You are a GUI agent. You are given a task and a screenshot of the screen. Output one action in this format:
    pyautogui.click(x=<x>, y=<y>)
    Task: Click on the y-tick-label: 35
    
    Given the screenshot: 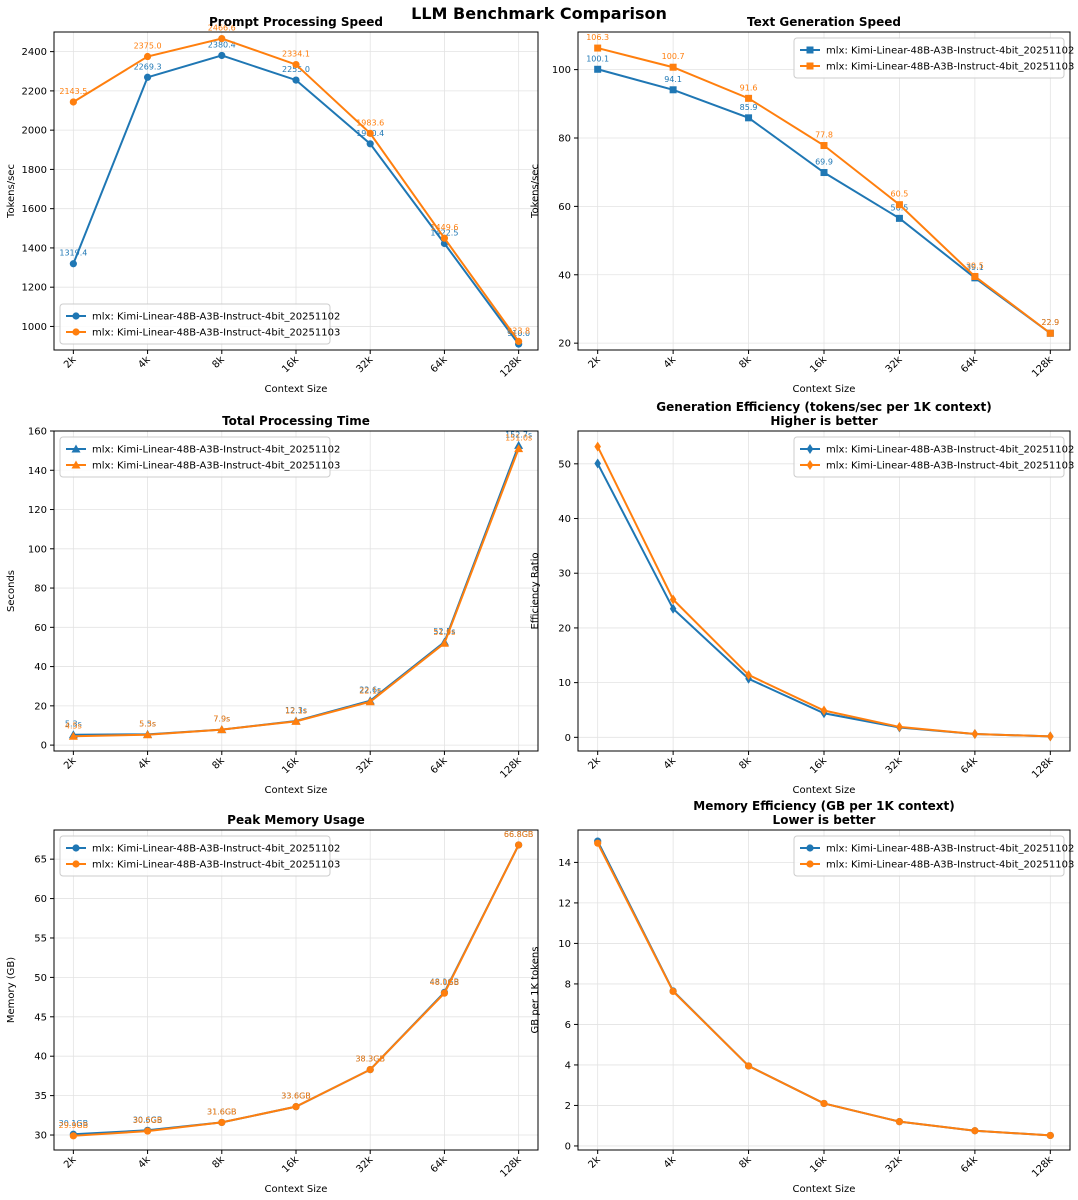 What is the action you would take?
    pyautogui.click(x=40, y=1096)
    